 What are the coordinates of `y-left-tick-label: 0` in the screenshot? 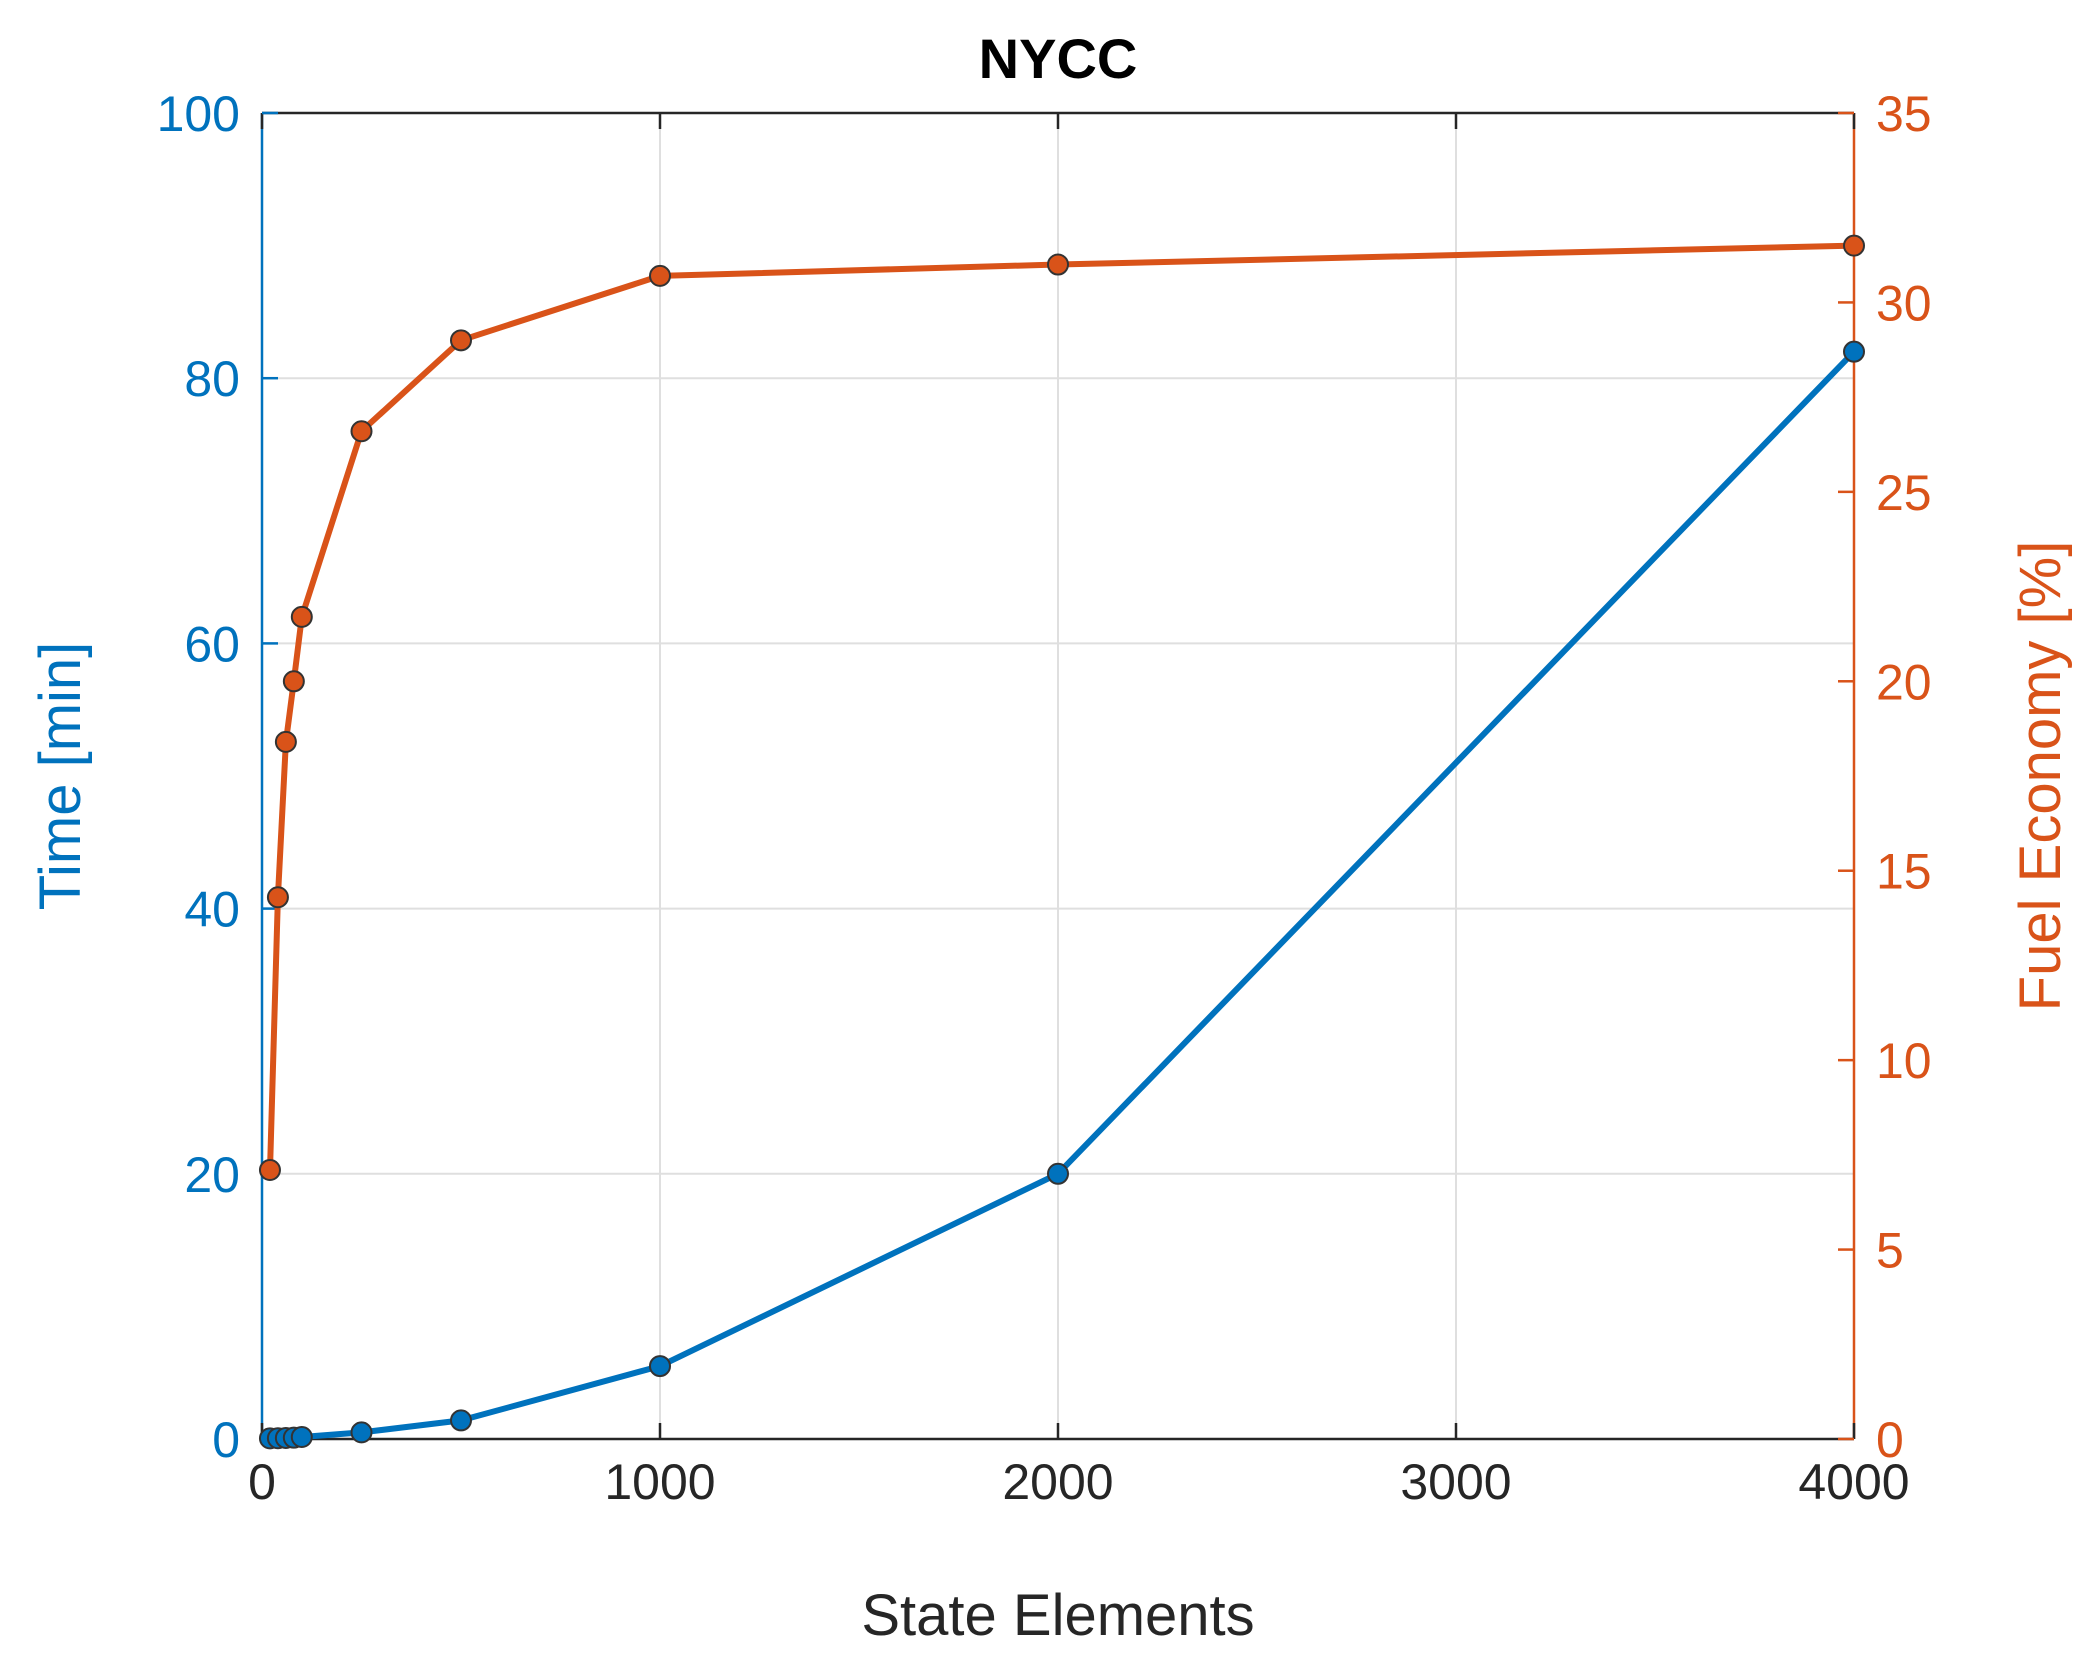 It's located at (226, 1440).